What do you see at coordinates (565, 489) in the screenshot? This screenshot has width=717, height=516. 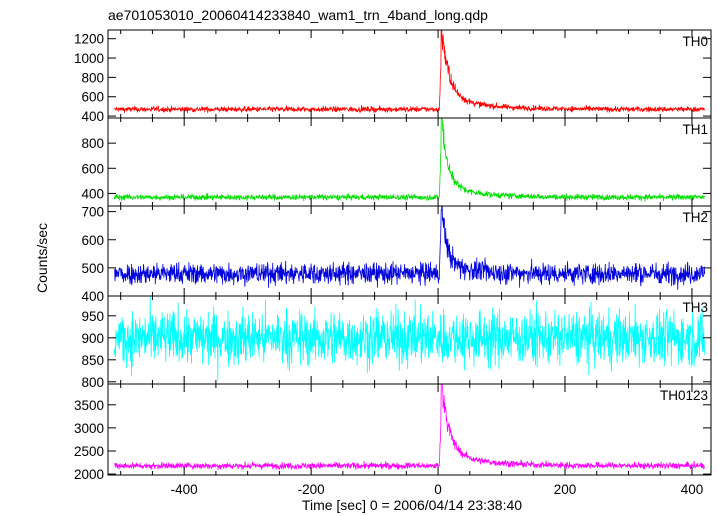 I see `x-tick-label: 200` at bounding box center [565, 489].